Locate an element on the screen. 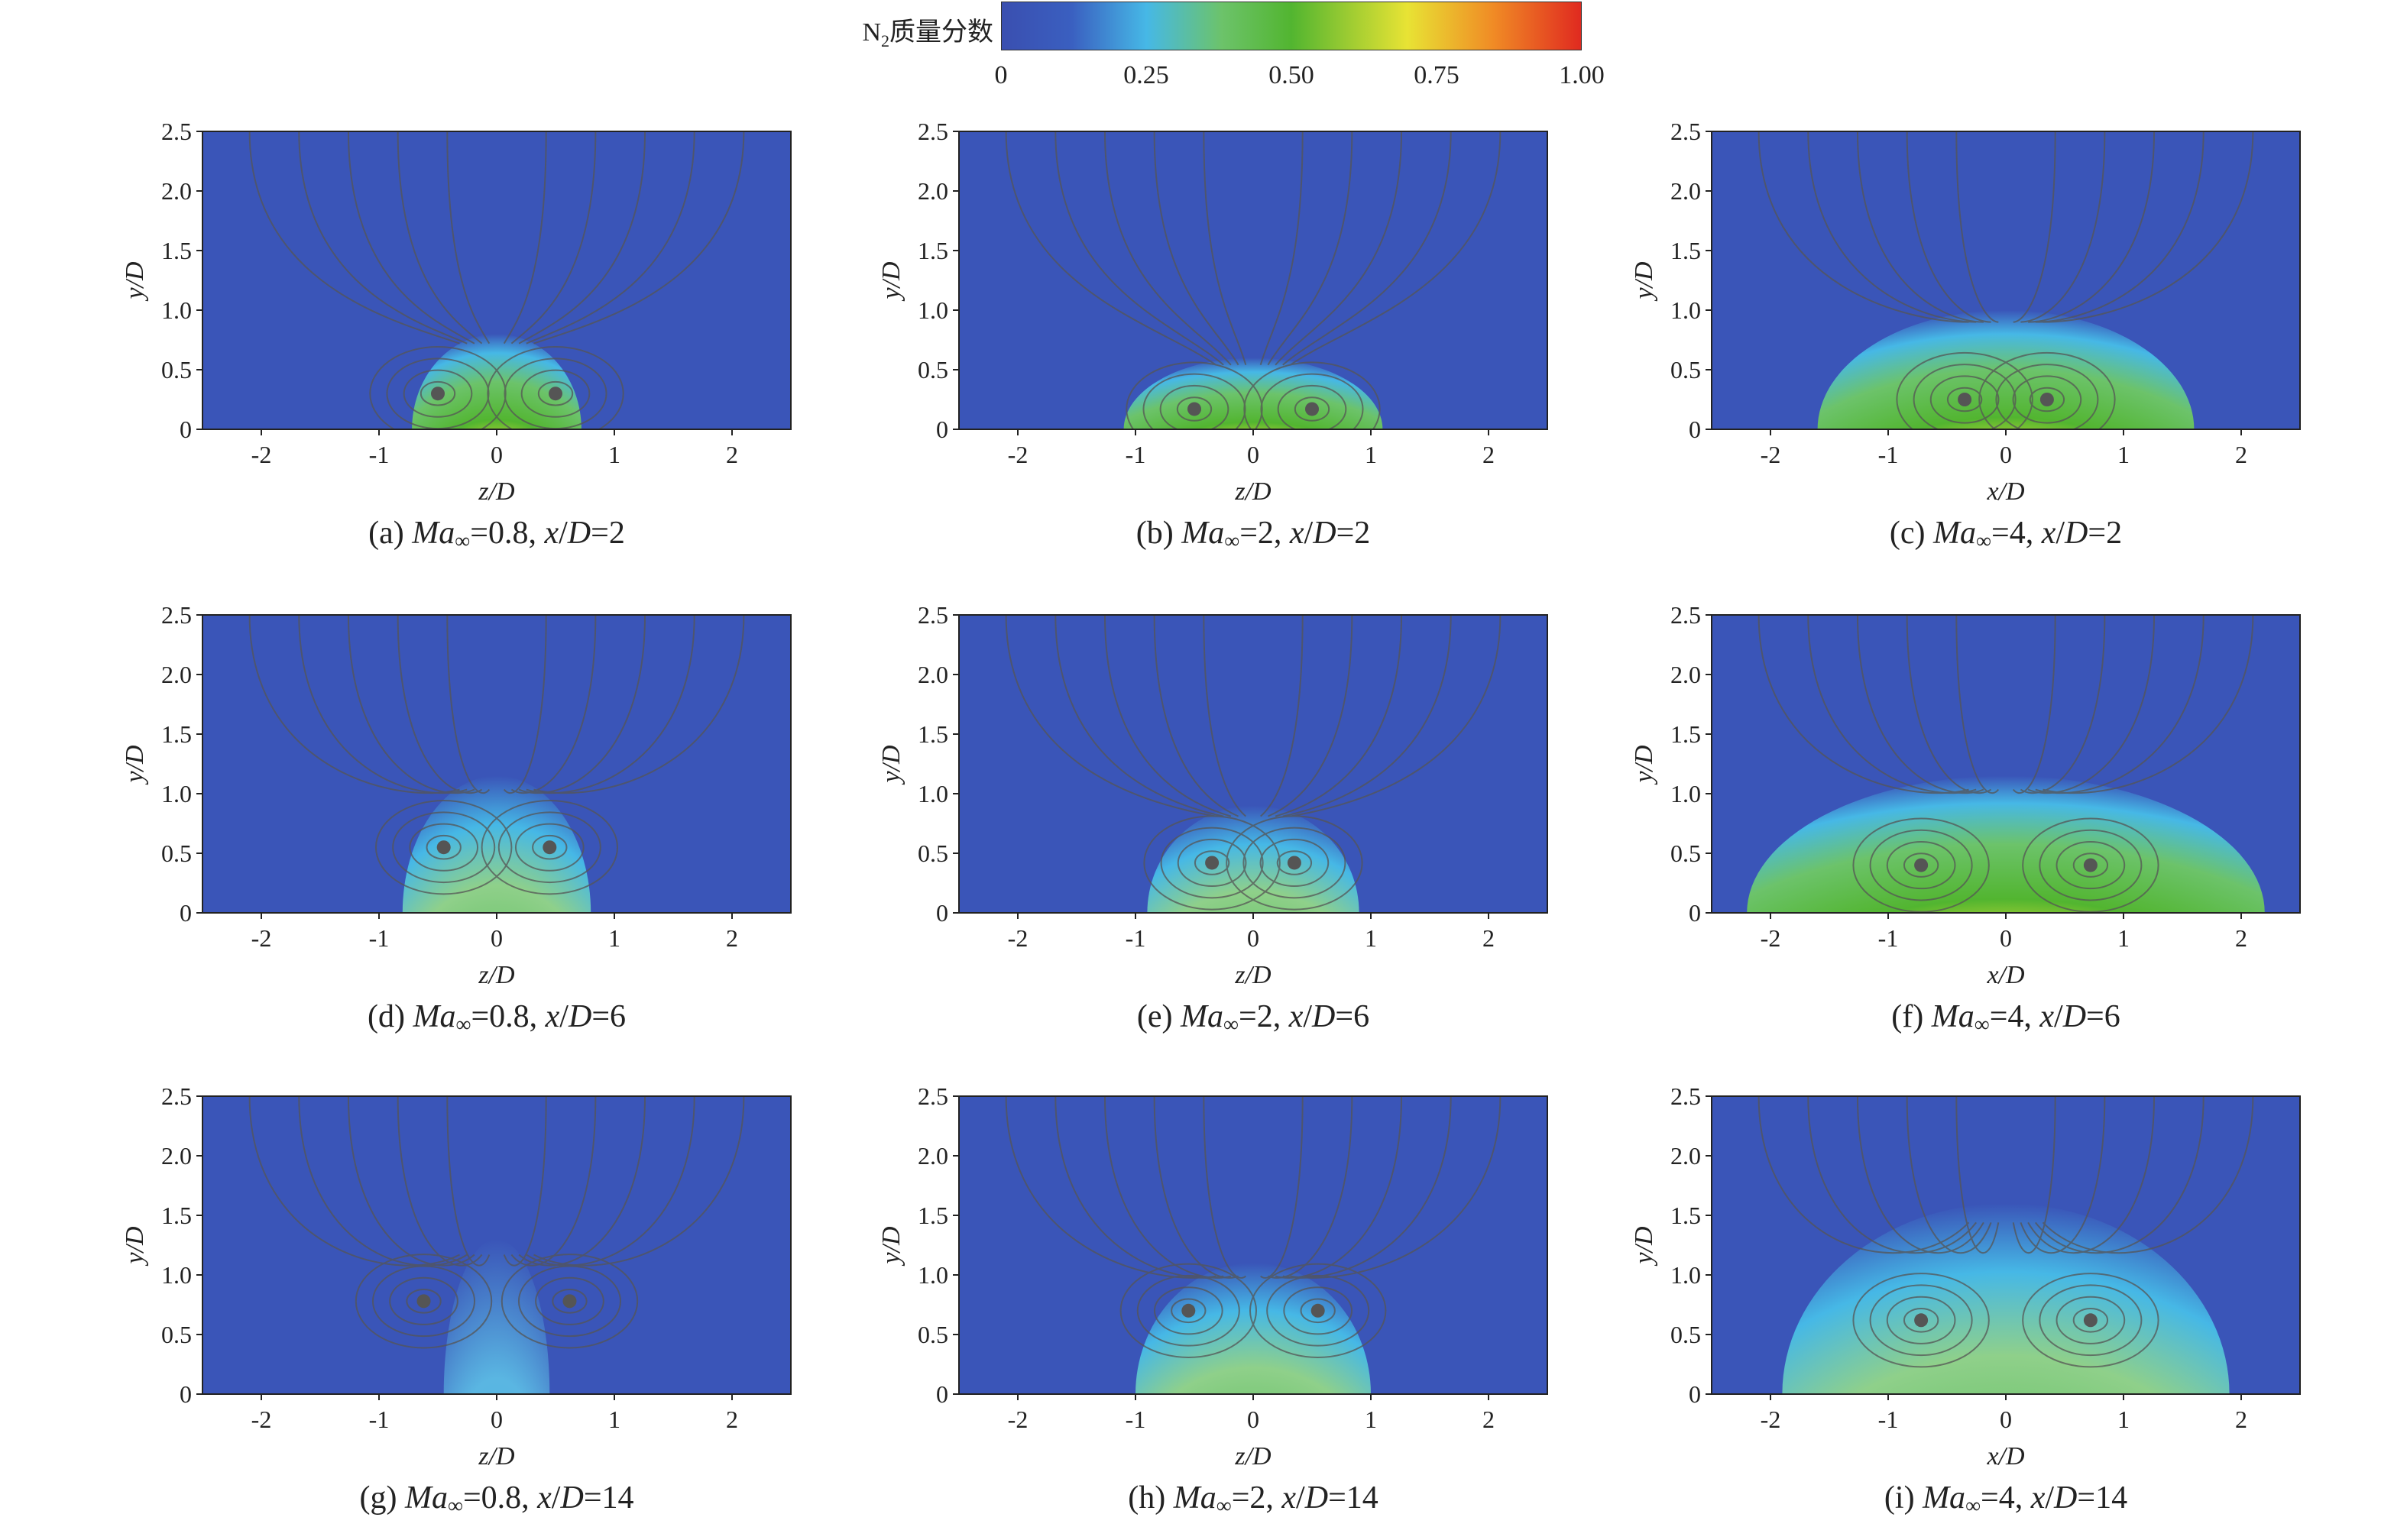 The image size is (2407, 1540). y-tick-label: 0 is located at coordinates (1695, 1394).